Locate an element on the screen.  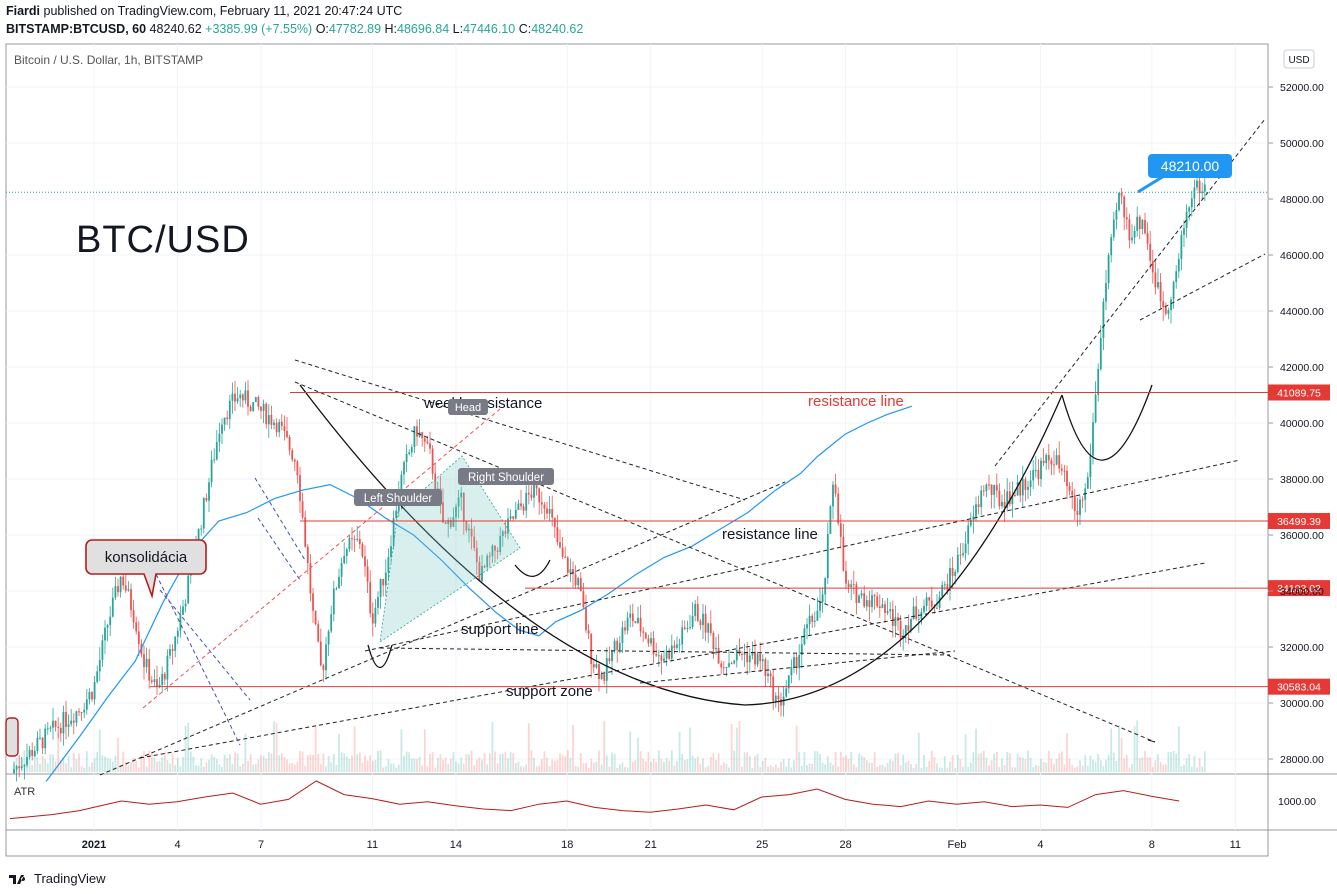
time-tick-label: 21 is located at coordinates (651, 845).